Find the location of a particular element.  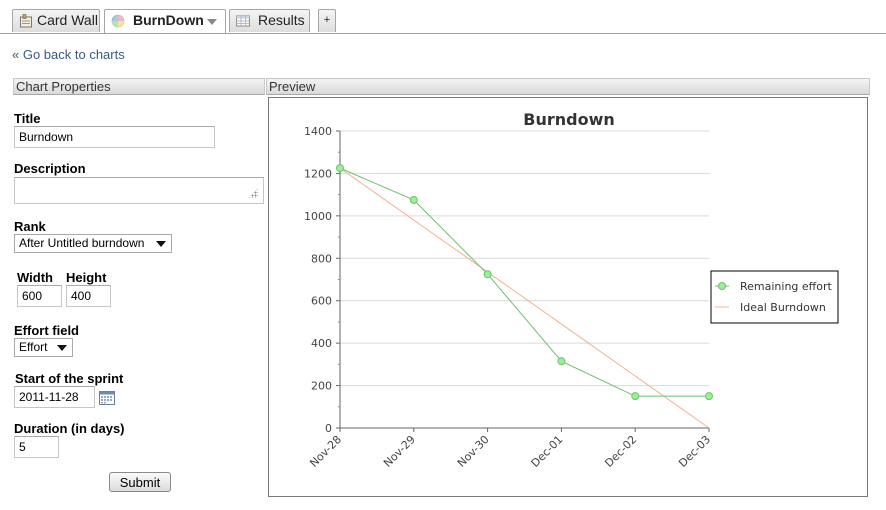

duration-label: Duration (in days) is located at coordinates (69, 428).